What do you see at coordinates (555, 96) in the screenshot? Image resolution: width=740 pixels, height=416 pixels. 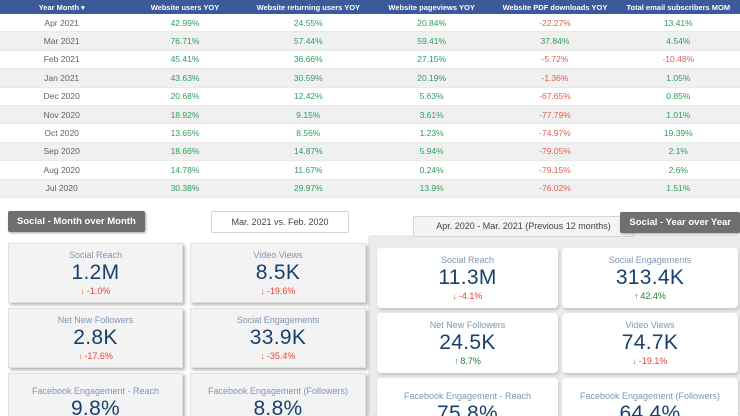 I see `cell-value: -67.65%` at bounding box center [555, 96].